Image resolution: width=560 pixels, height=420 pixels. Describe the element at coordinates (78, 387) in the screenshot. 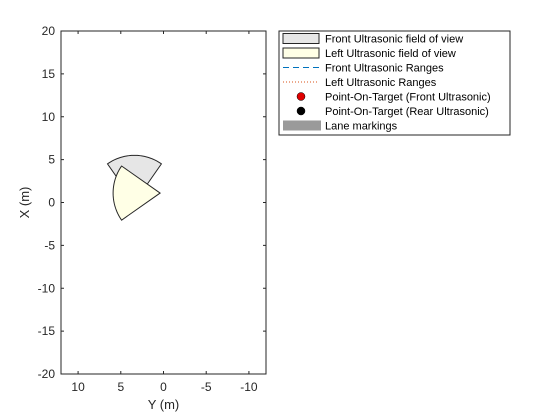

I see `x-tick-label: 10` at that location.